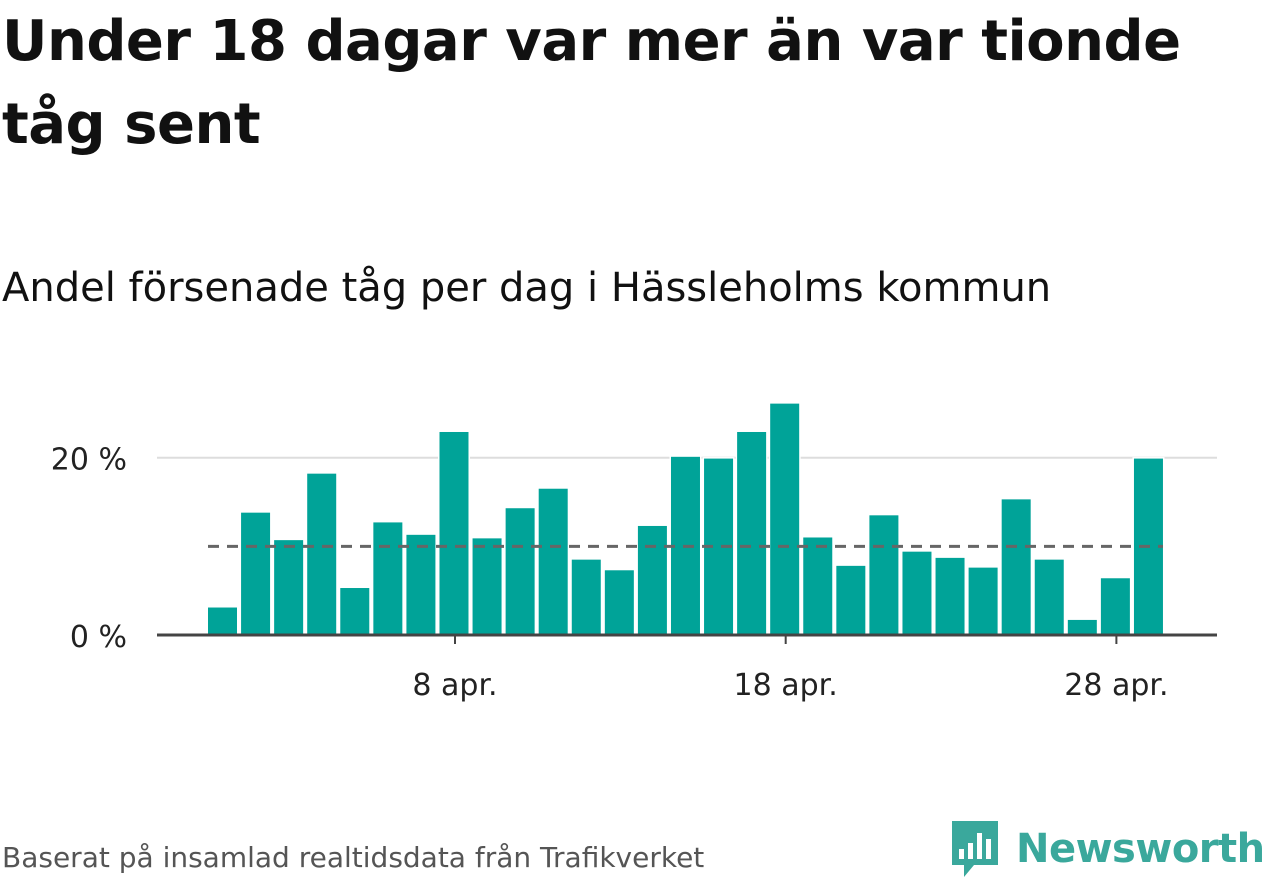  I want to click on newsworthy-logo-icon, so click(975, 849).